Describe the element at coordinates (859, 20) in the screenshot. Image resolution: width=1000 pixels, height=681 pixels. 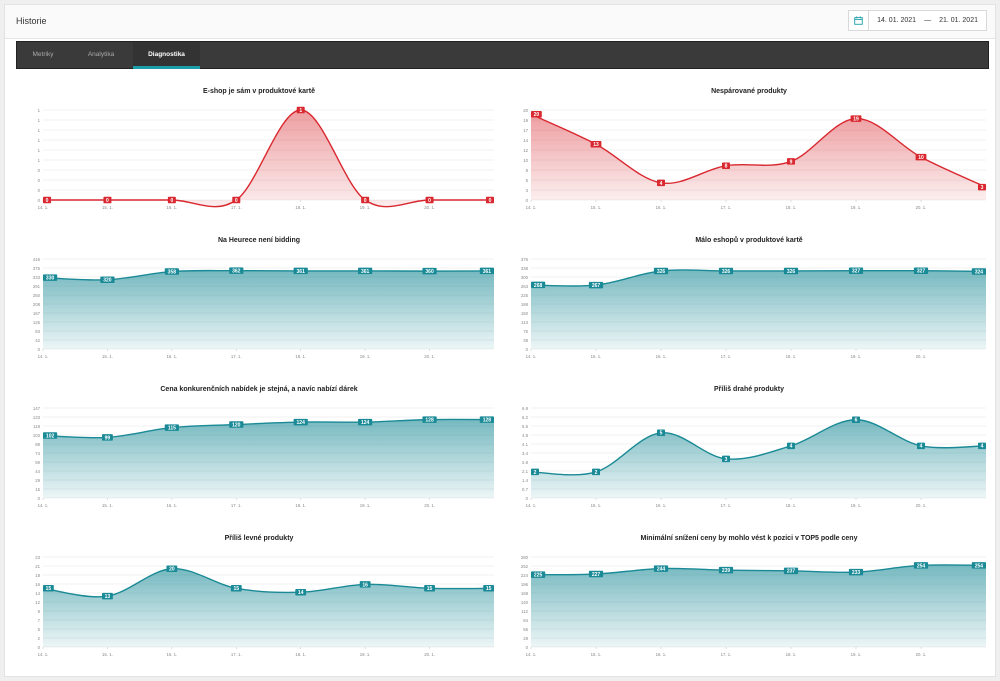
I see `calendar-icon` at that location.